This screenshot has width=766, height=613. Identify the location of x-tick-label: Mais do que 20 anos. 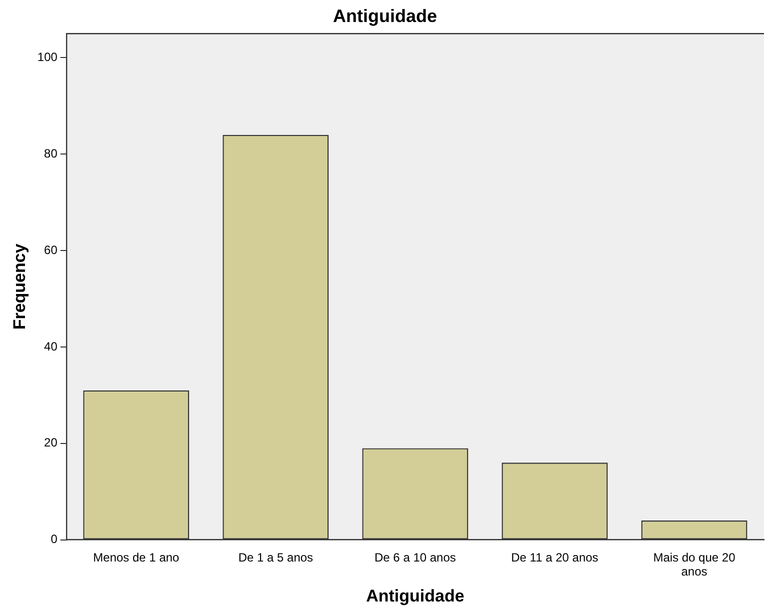
(694, 564).